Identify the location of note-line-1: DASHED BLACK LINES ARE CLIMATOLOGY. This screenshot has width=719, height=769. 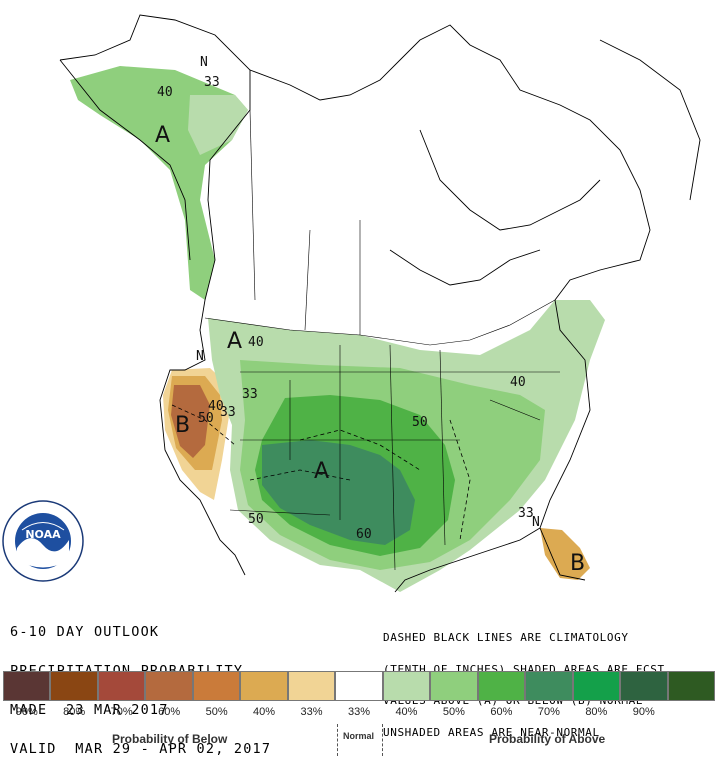
(506, 637).